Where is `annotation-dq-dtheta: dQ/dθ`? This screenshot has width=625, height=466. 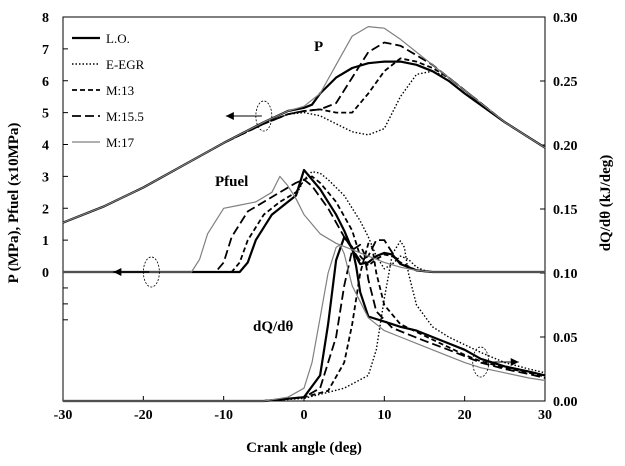 annotation-dq-dtheta: dQ/dθ is located at coordinates (273, 327).